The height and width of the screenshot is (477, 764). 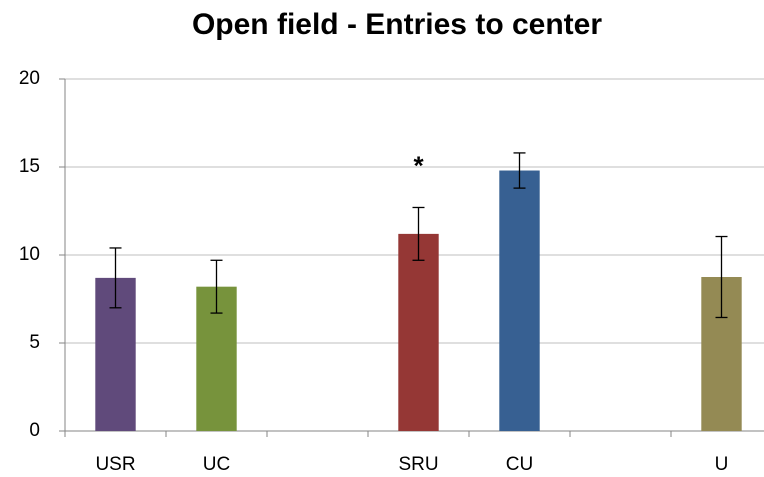 What do you see at coordinates (722, 464) in the screenshot?
I see `x-tick-label: U` at bounding box center [722, 464].